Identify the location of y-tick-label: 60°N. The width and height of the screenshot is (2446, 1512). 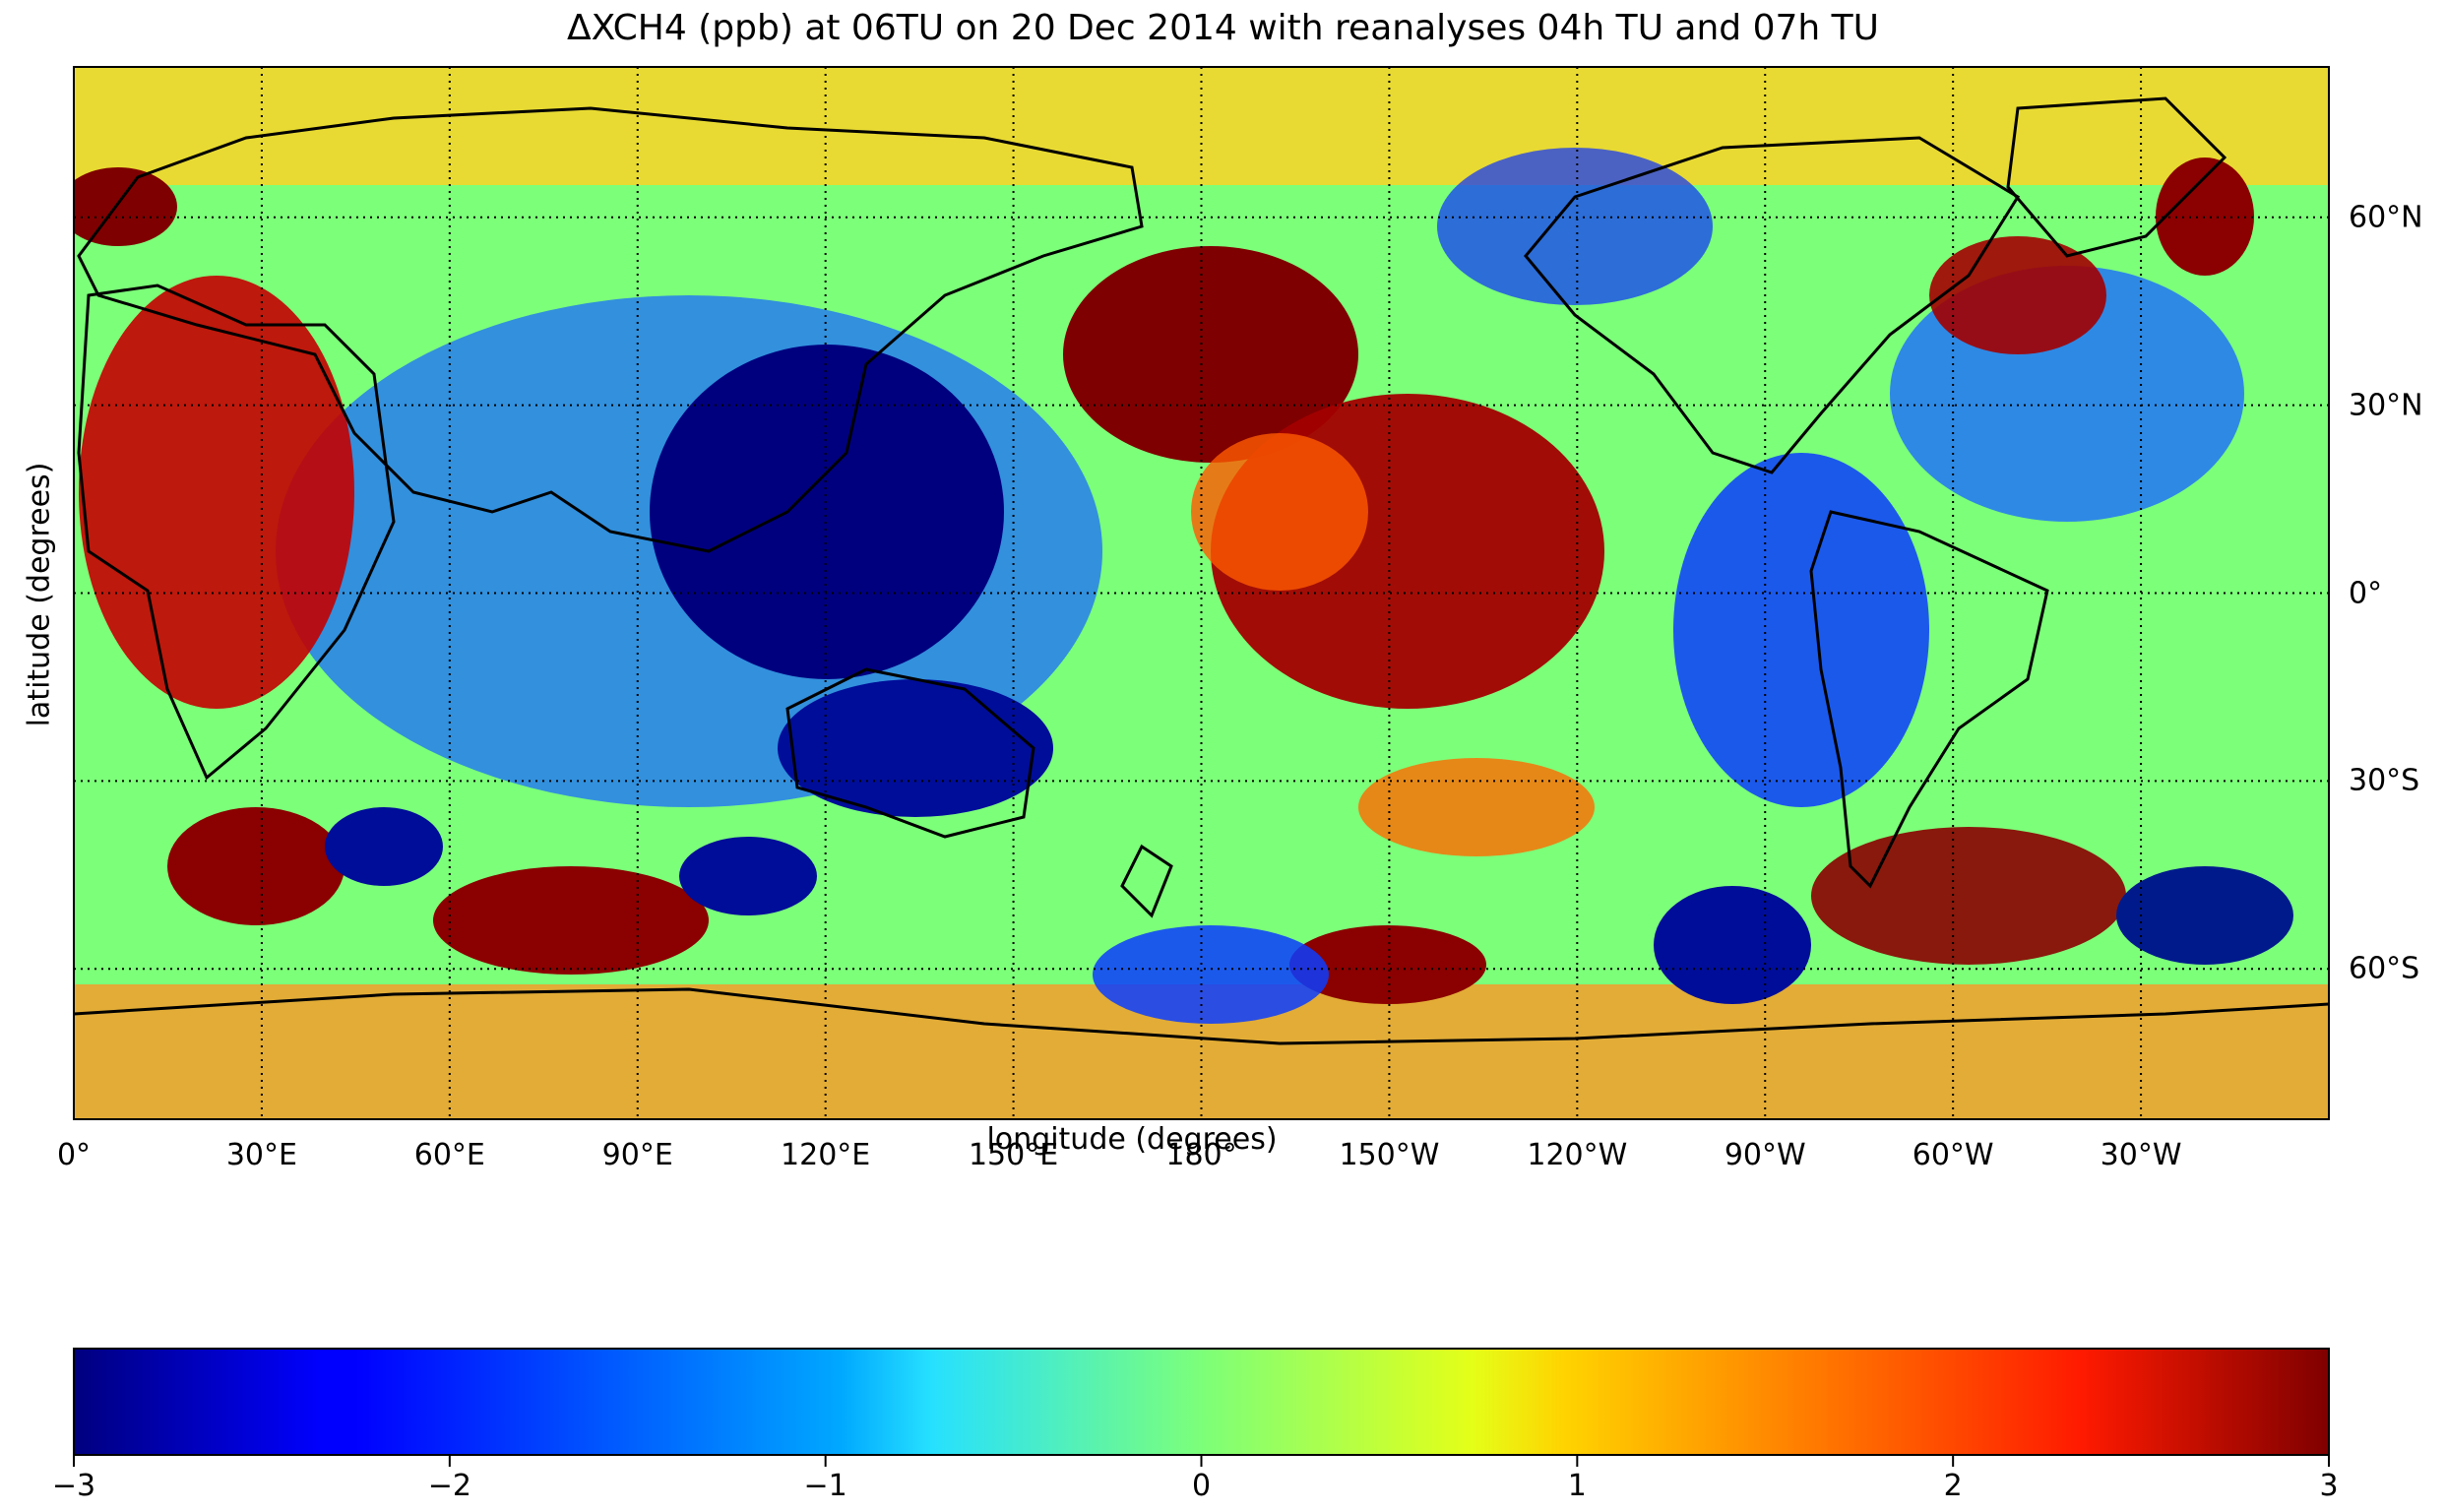
(2386, 217).